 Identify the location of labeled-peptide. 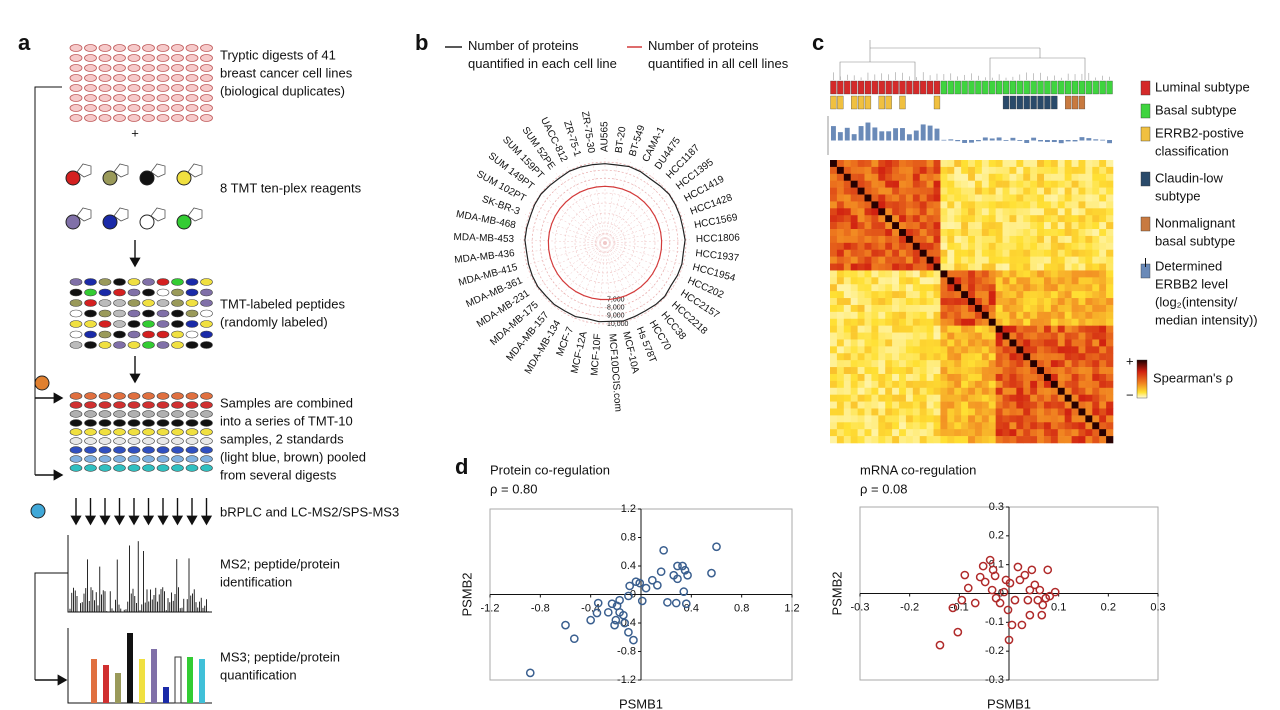
(192, 303).